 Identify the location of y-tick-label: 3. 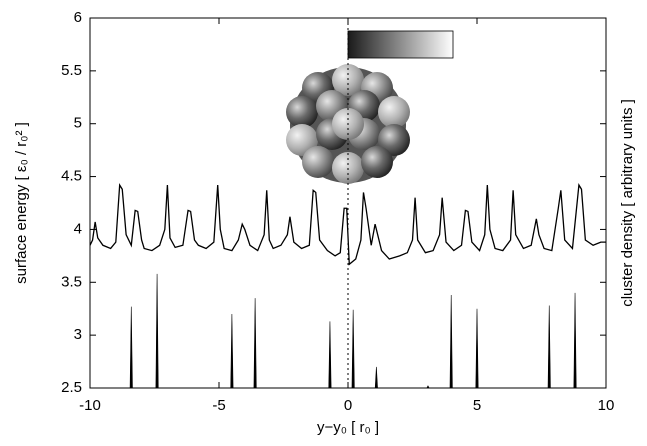
(78, 334).